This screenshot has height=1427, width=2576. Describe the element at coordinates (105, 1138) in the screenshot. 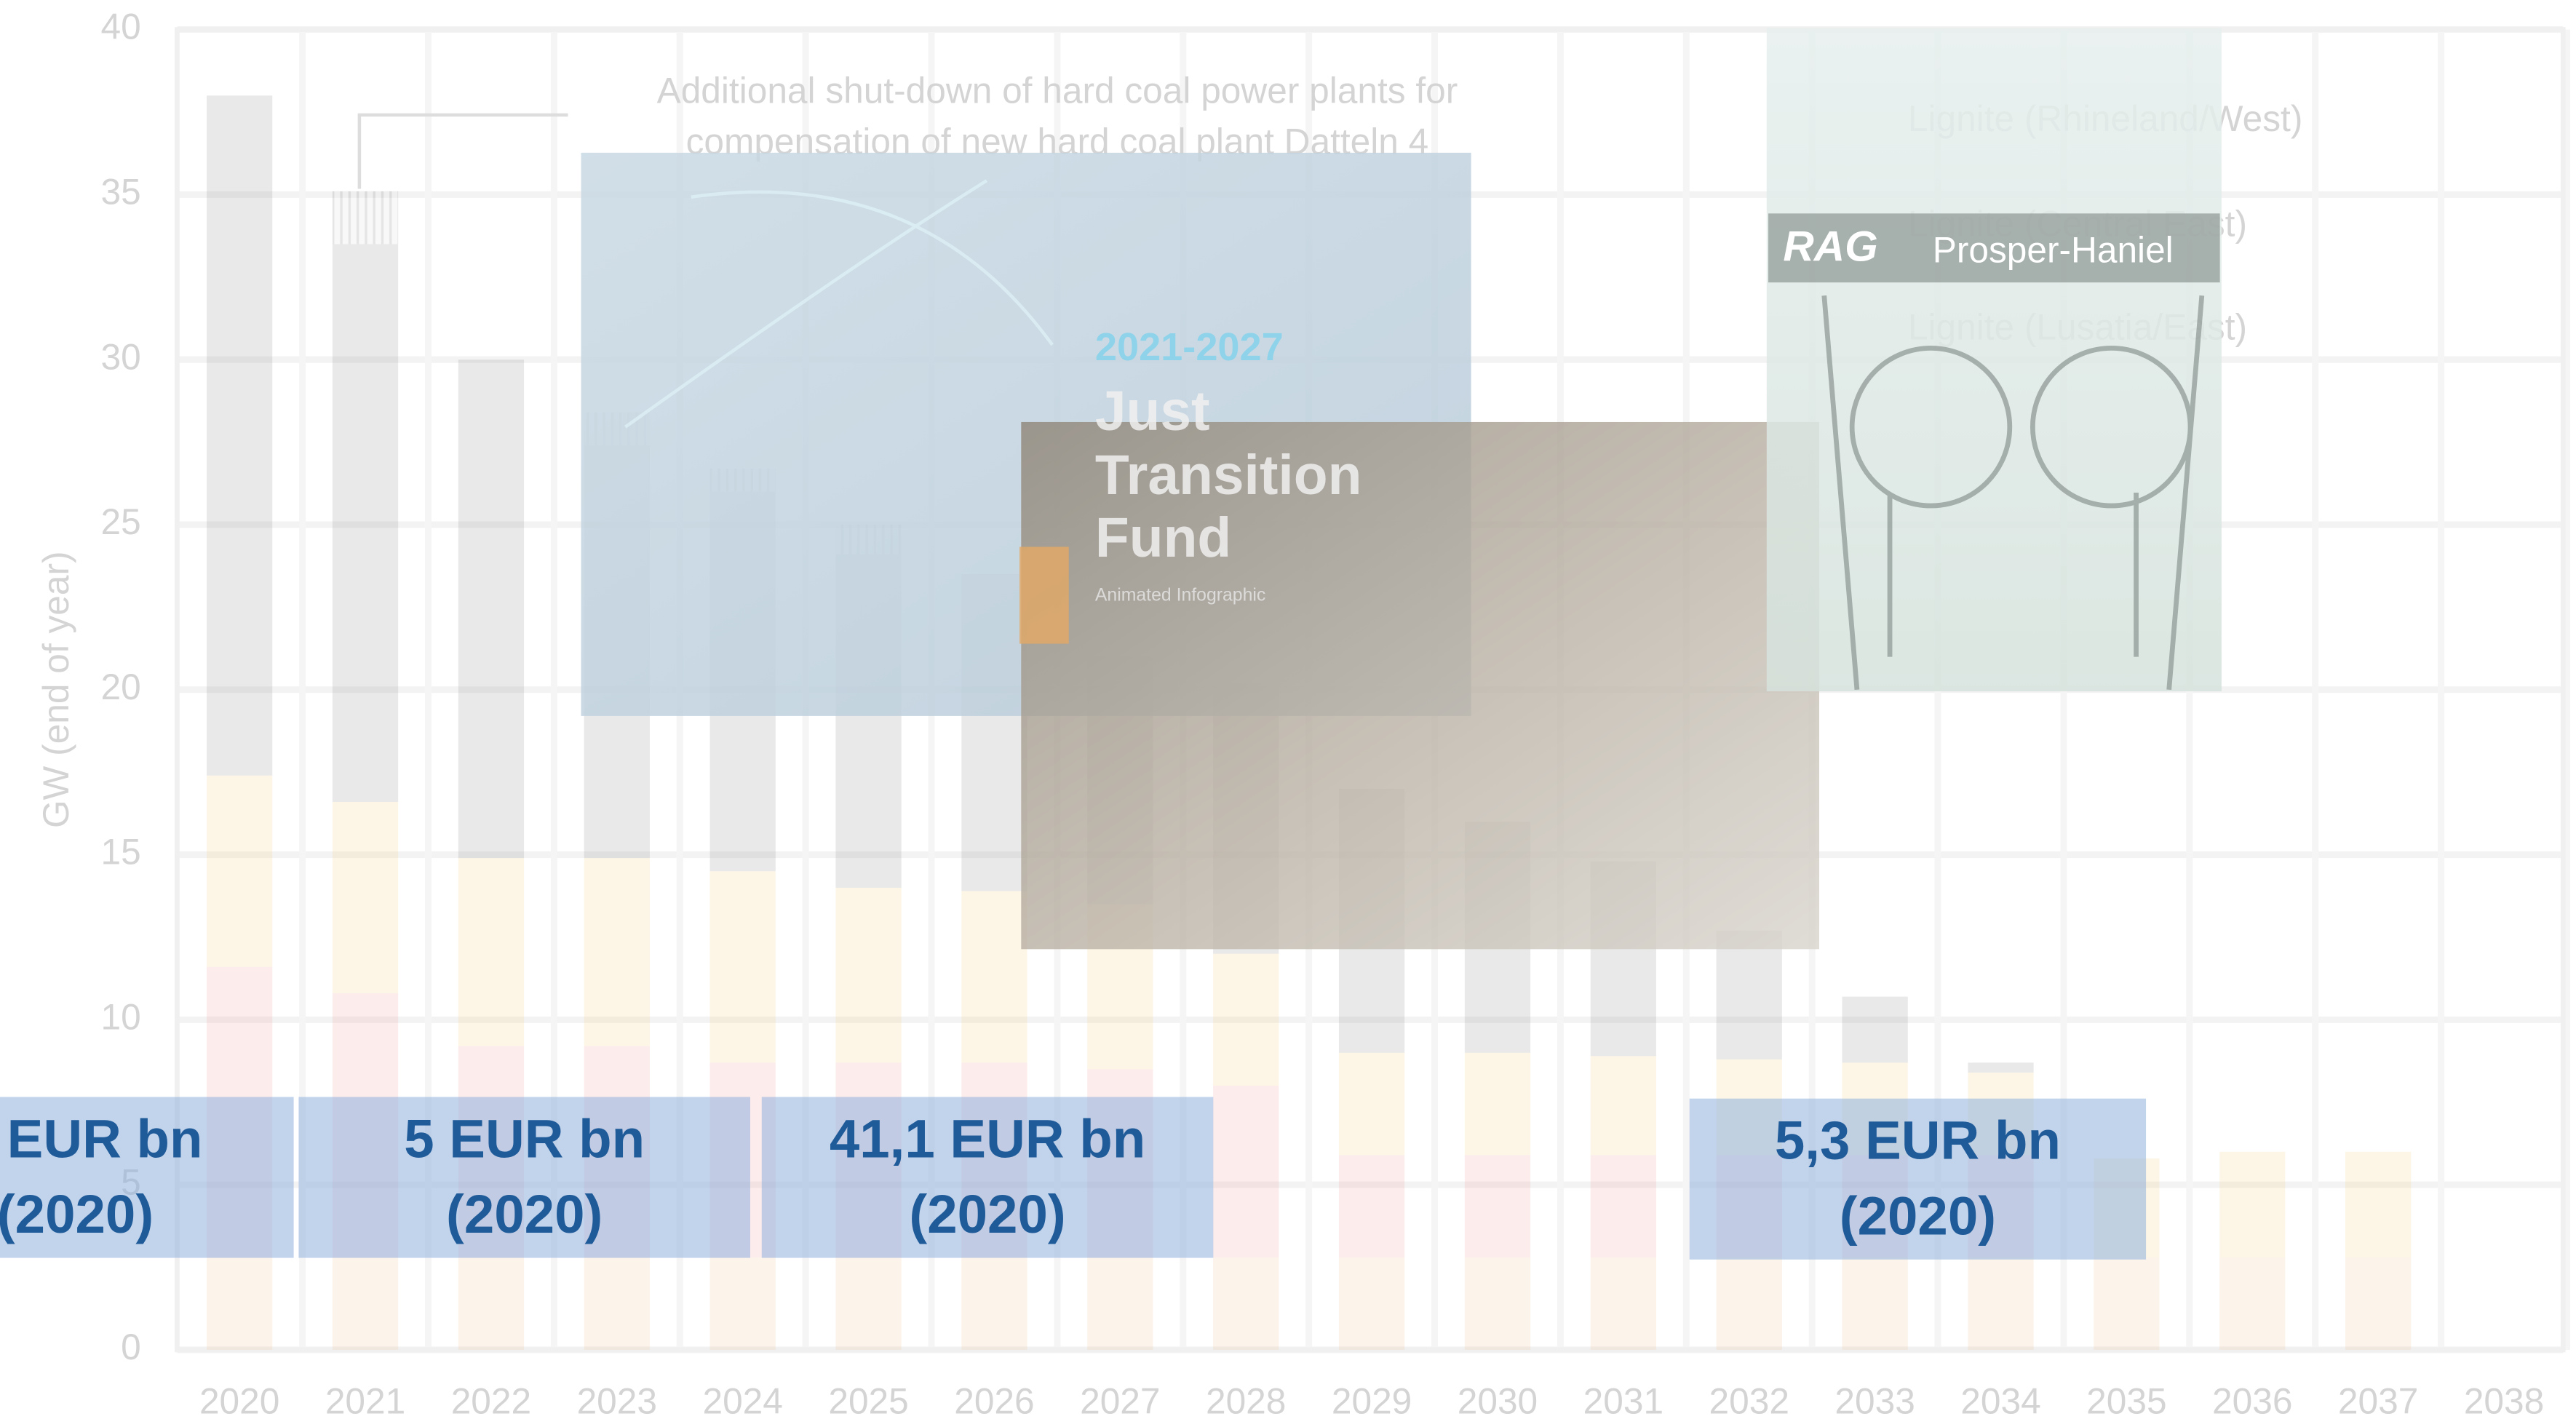

I see `value-box-text: EUR bn` at that location.